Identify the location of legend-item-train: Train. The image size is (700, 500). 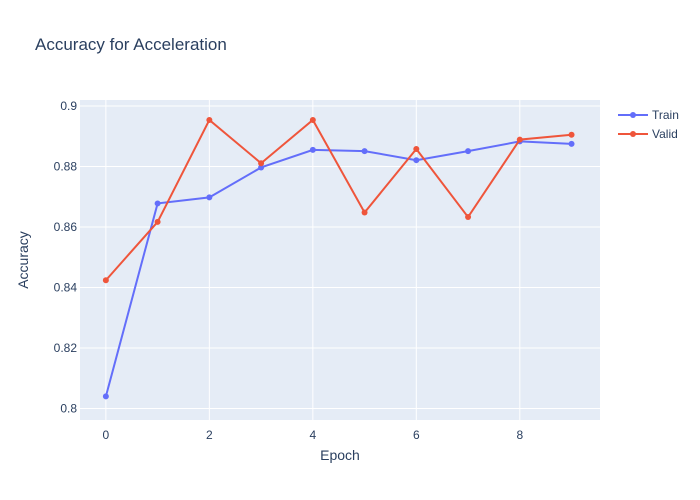
(648, 115).